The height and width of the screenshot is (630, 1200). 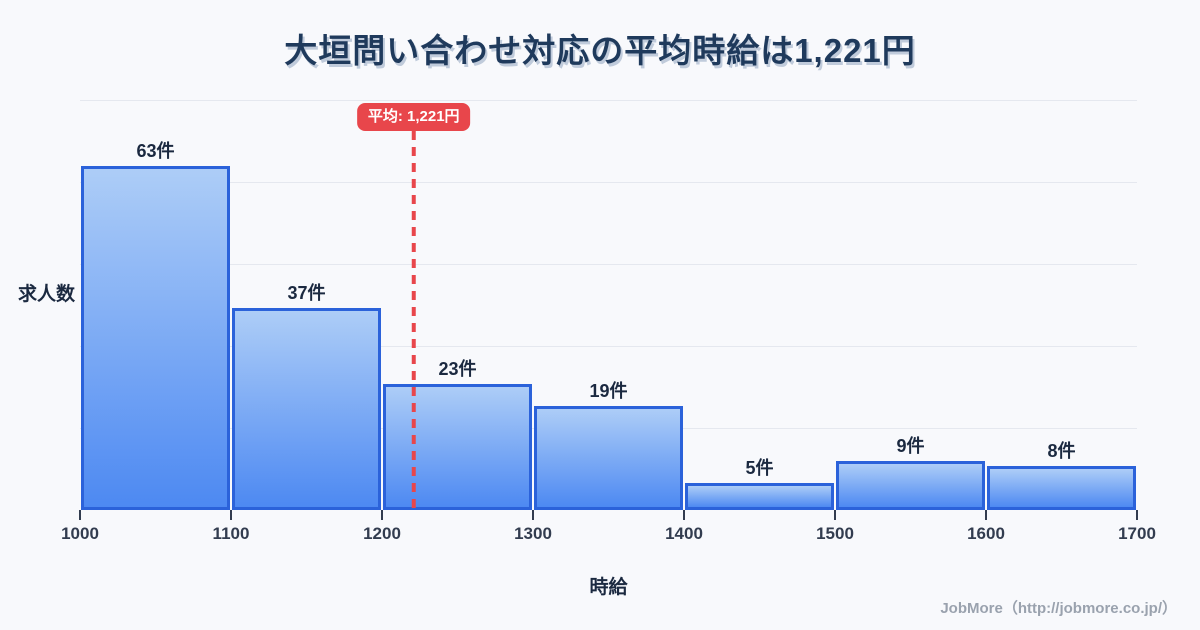 What do you see at coordinates (986, 533) in the screenshot?
I see `x-tick-label: 1600` at bounding box center [986, 533].